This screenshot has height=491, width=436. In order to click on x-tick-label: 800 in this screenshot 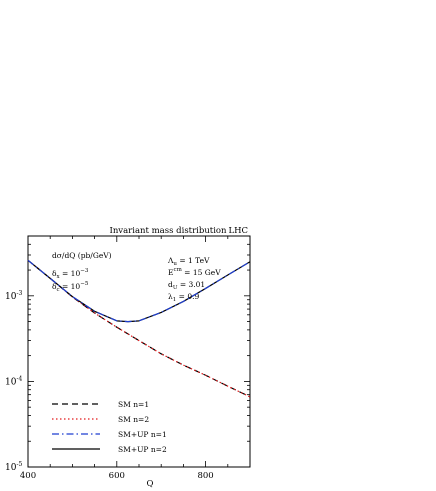, I will do `click(205, 476)`.